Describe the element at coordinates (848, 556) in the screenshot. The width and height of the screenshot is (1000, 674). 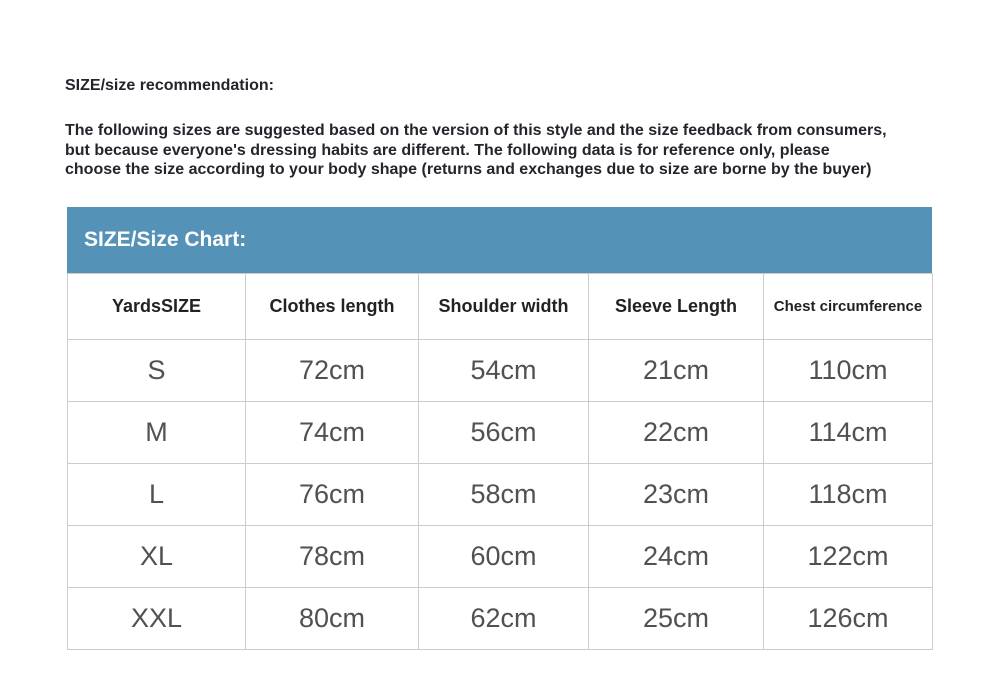
I see `measurement-cell: 122cm` at that location.